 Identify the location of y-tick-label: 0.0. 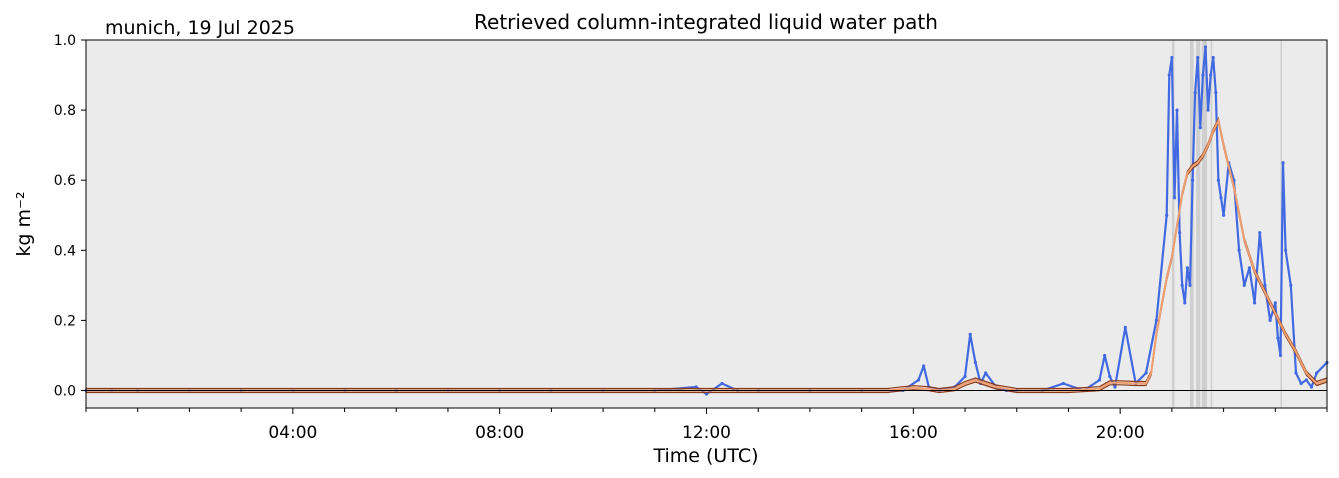
(65, 391).